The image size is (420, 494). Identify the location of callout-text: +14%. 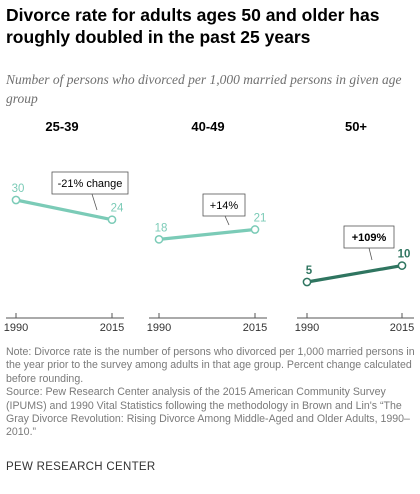
(224, 206).